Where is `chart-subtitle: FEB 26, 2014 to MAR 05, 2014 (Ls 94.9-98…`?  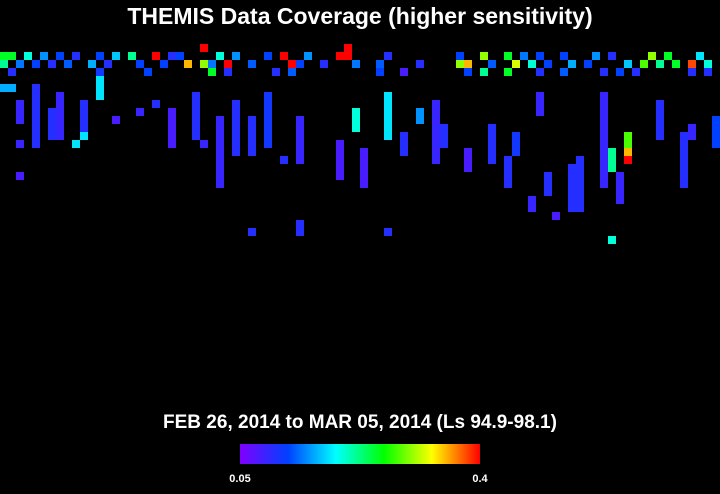 chart-subtitle: FEB 26, 2014 to MAR 05, 2014 (Ls 94.9-98… is located at coordinates (360, 422).